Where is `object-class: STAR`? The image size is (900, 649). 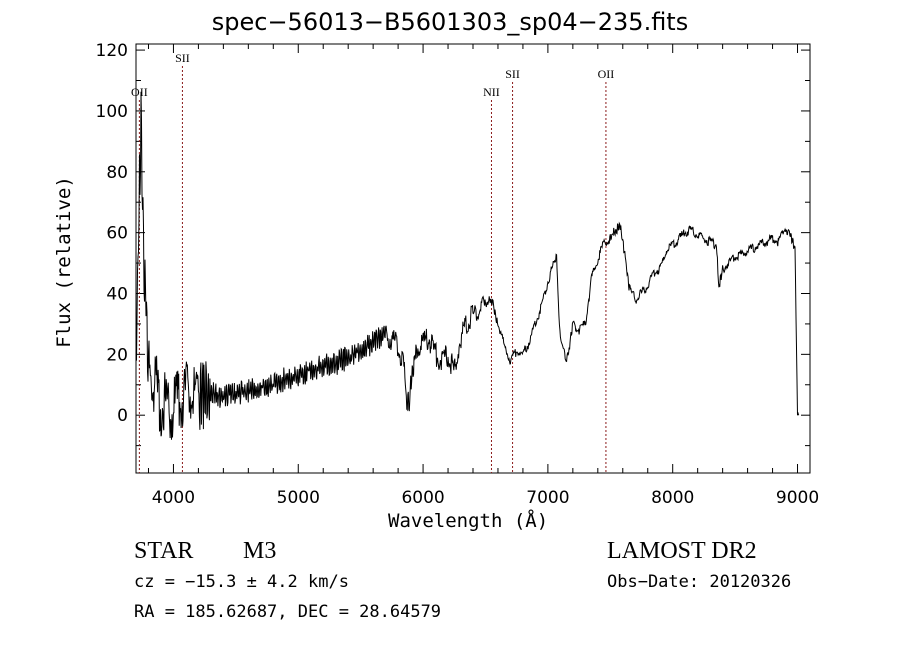 object-class: STAR is located at coordinates (164, 551).